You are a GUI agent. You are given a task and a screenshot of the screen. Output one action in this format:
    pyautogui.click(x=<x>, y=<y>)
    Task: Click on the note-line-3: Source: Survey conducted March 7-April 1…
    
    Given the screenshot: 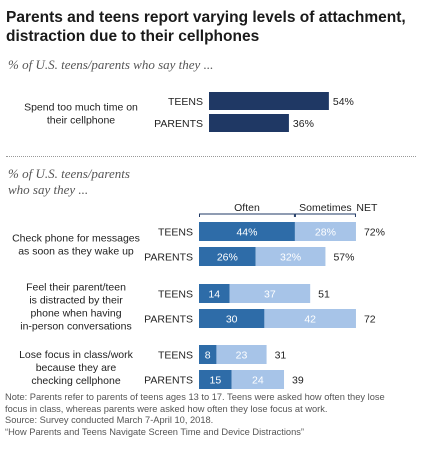 What is the action you would take?
    pyautogui.click(x=109, y=420)
    